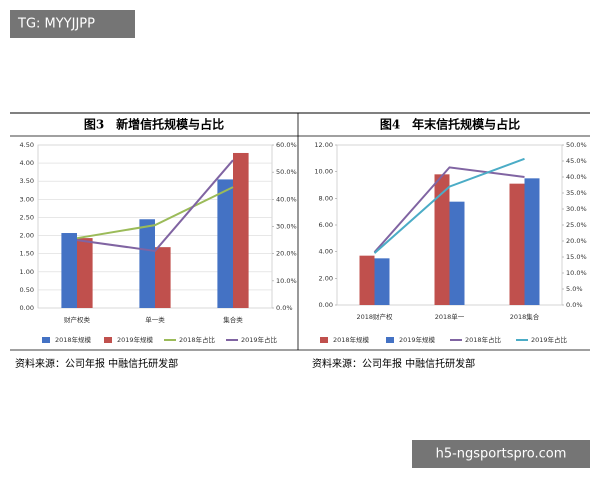 The height and width of the screenshot is (480, 600). I want to click on y-tick-label: 6.00, so click(326, 225).